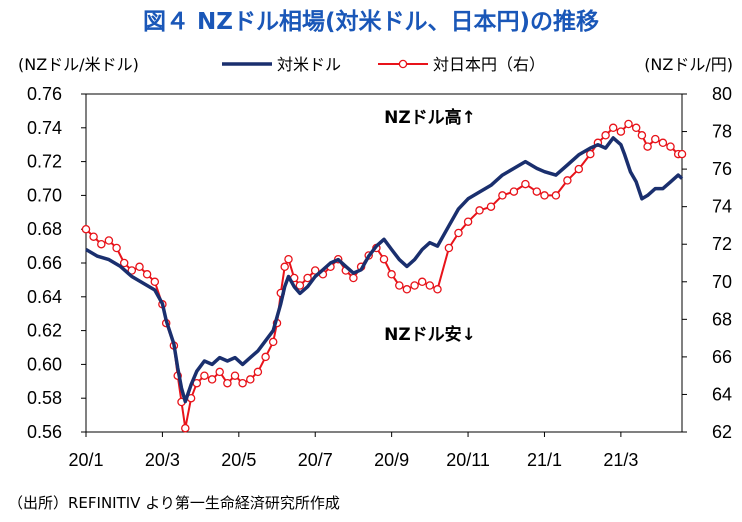 The image size is (742, 522). I want to click on right-tick-label: 62, so click(722, 432).